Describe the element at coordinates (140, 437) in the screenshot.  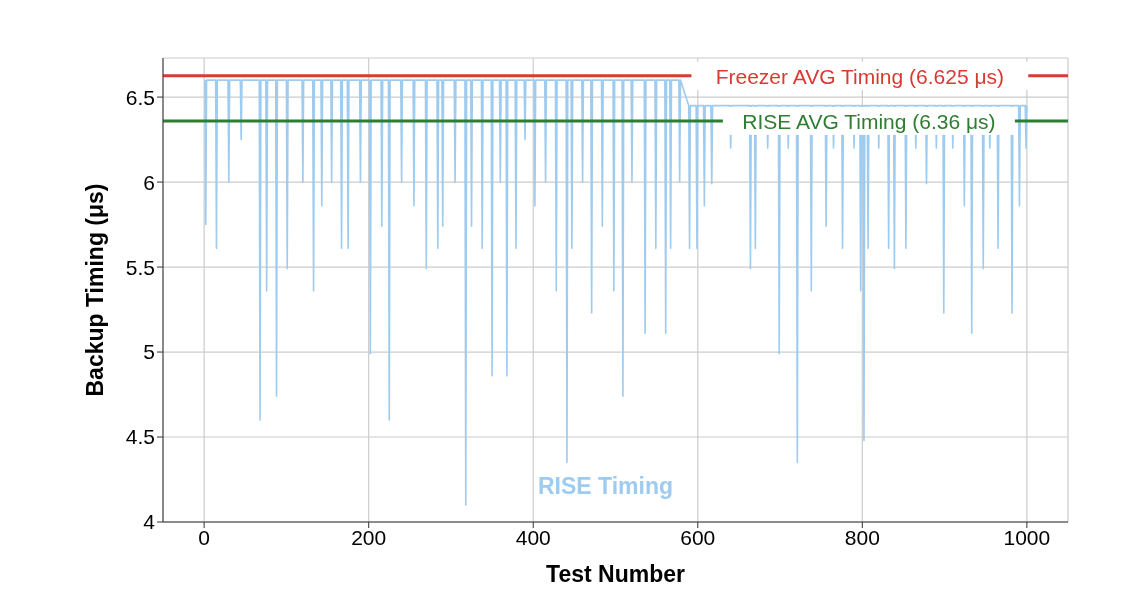
I see `y-tick-label: 4.5` at that location.